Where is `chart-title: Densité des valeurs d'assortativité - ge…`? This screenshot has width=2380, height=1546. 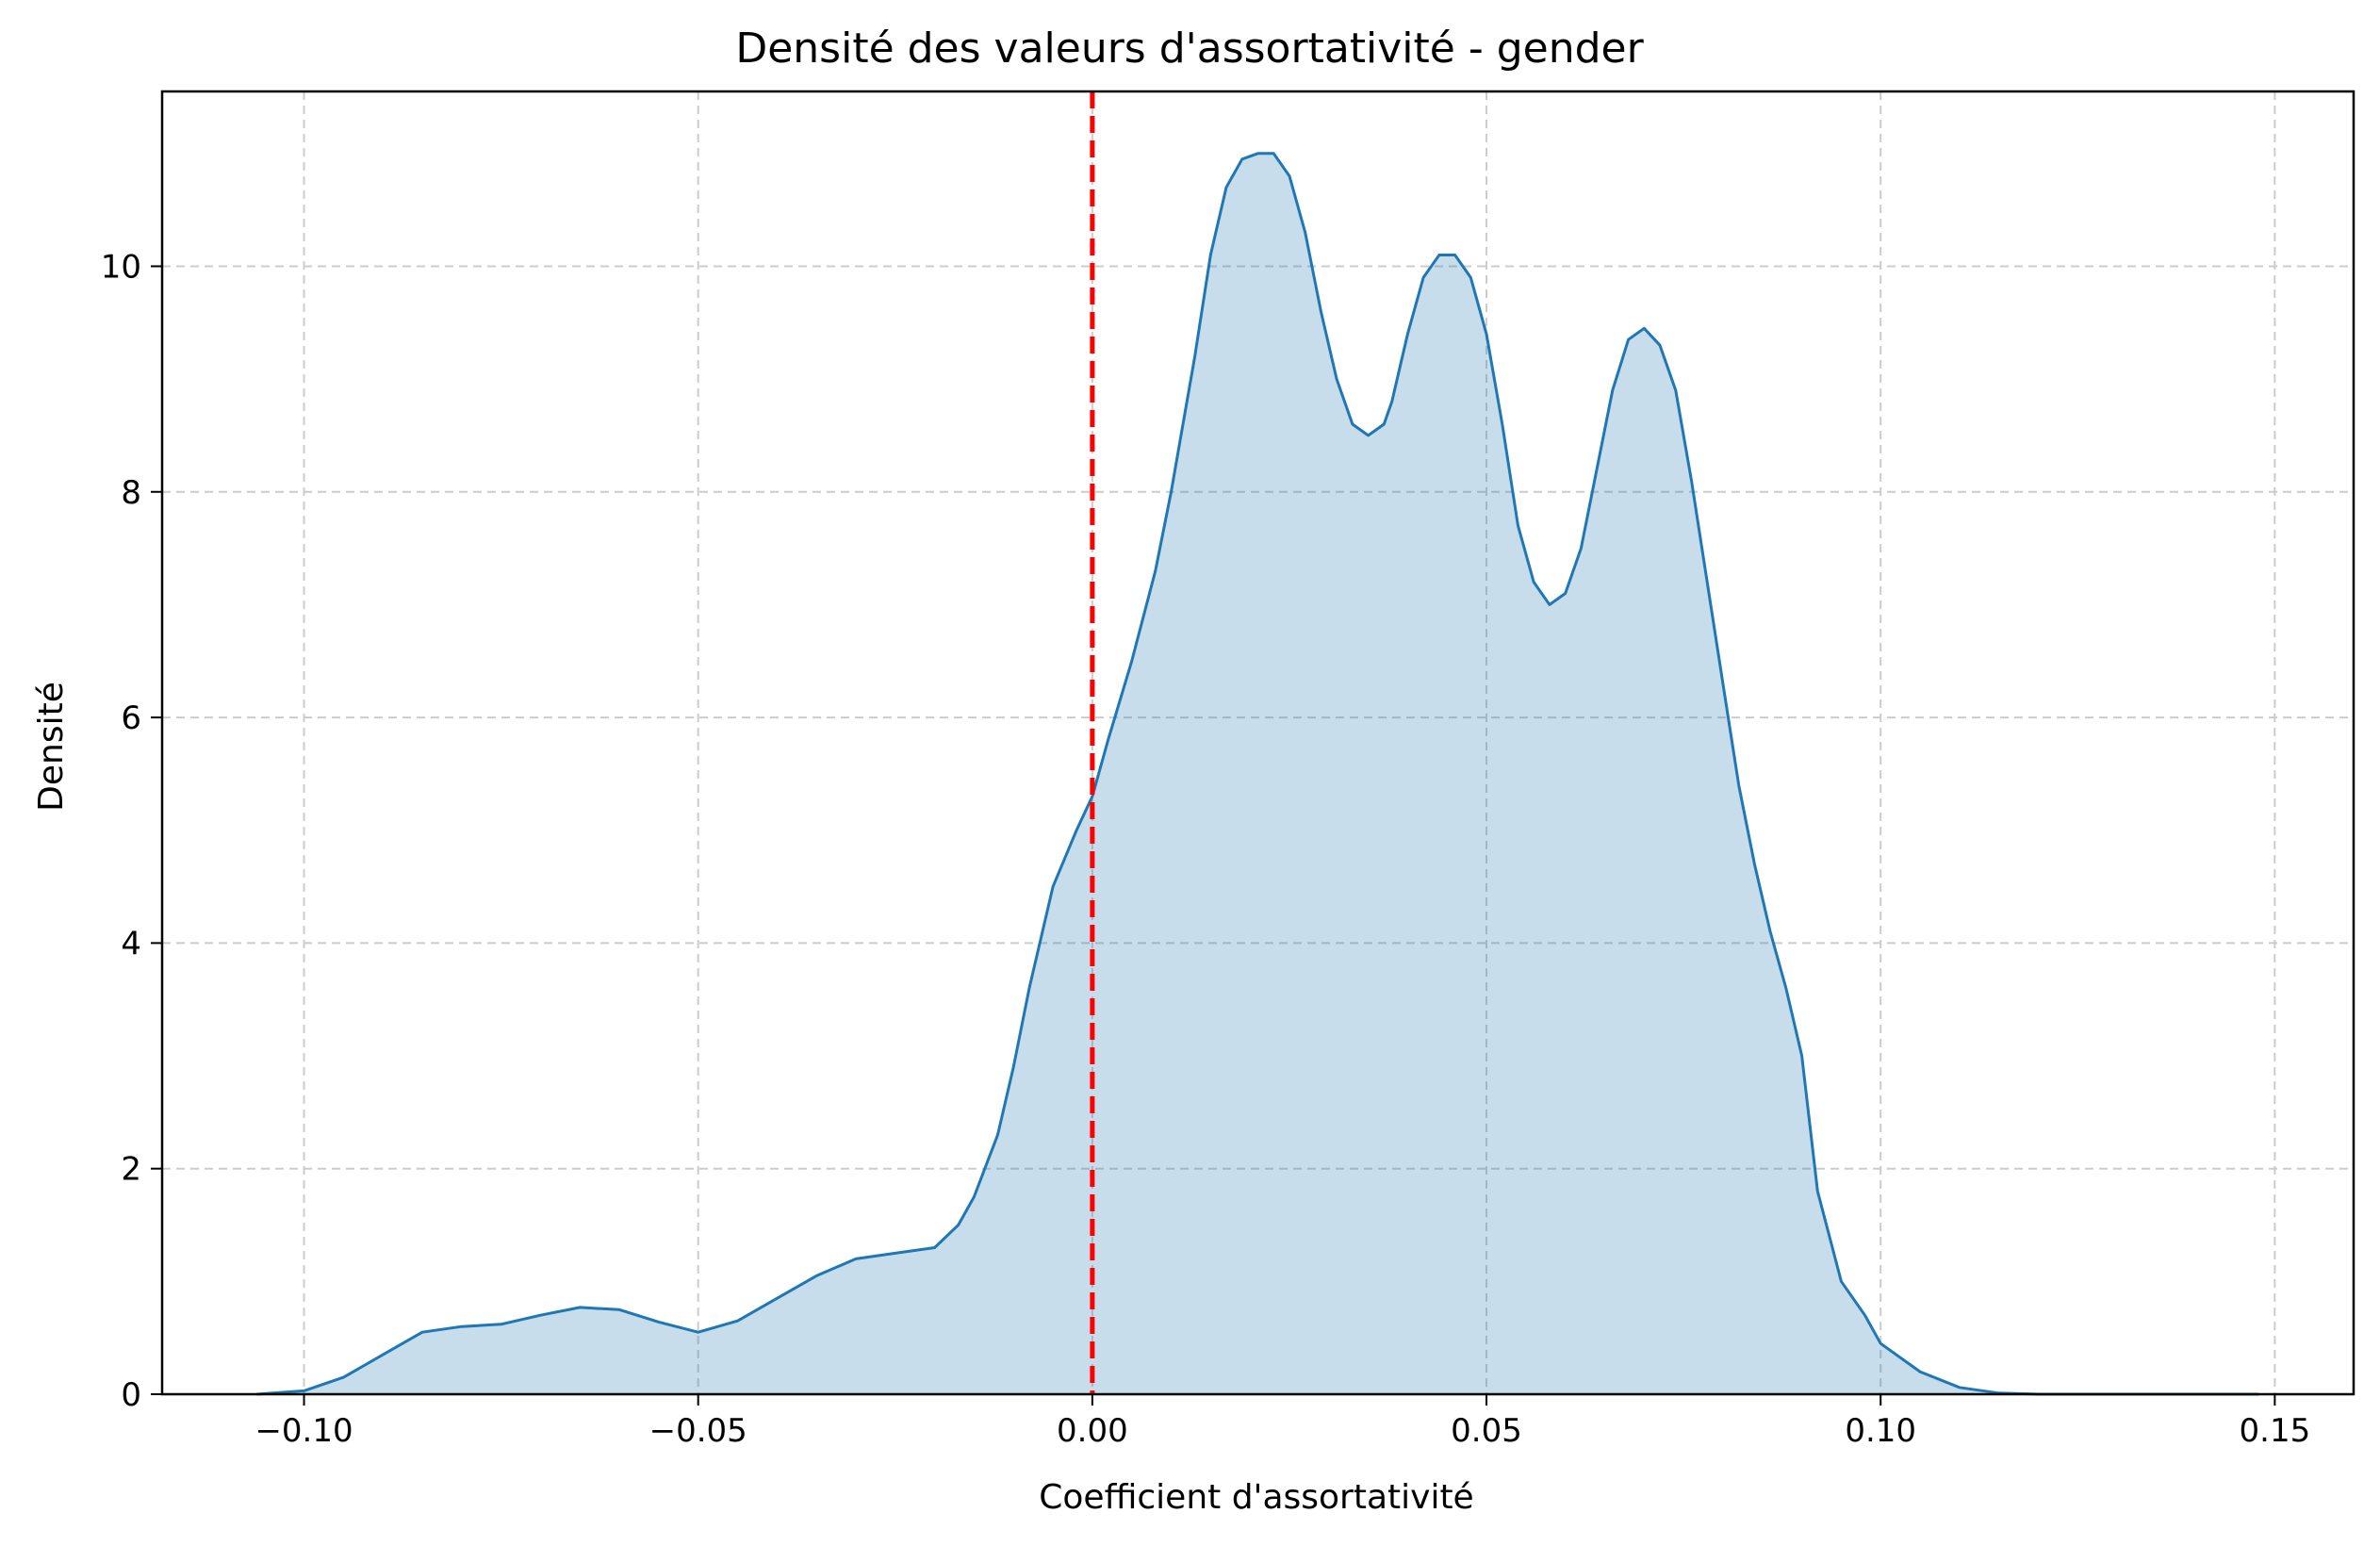 chart-title: Densité des valeurs d'assortativité - ge… is located at coordinates (1189, 49).